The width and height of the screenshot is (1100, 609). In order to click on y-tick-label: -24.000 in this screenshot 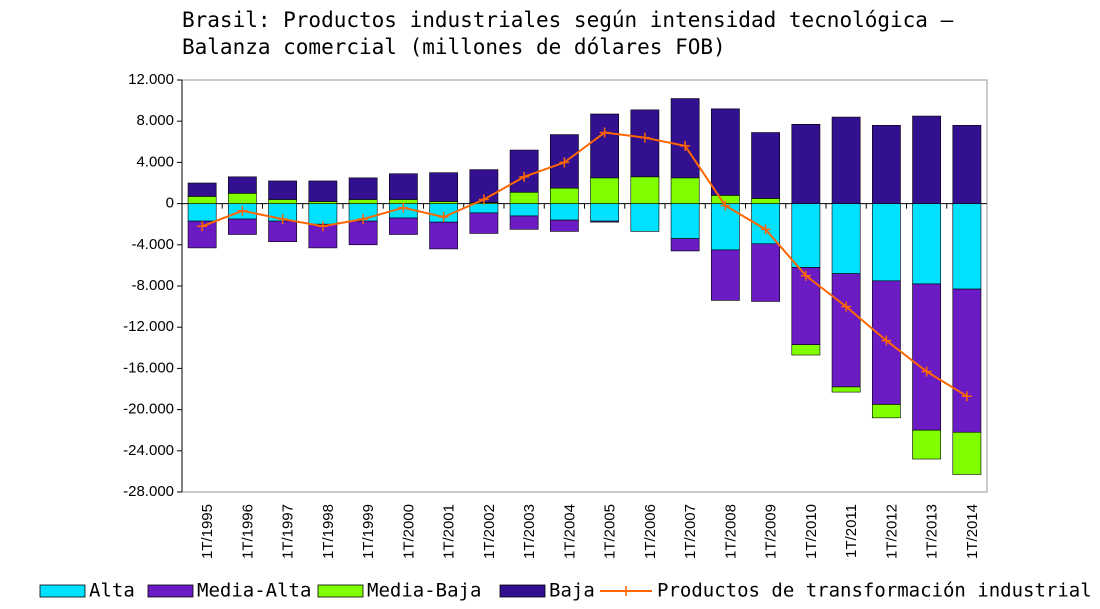, I will do `click(148, 450)`.